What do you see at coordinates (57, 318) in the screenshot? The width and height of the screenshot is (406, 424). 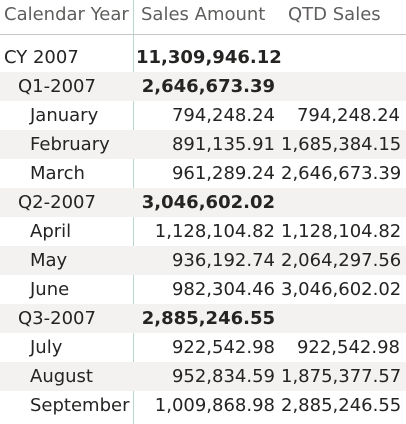 I see `row-label: Q3-2007` at bounding box center [57, 318].